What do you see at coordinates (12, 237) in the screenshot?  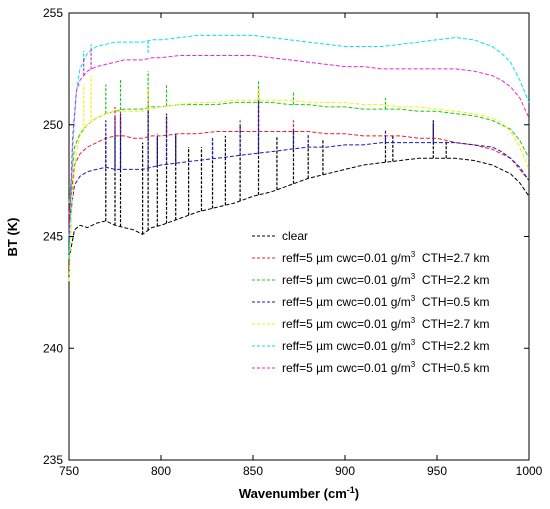 I see `y-axis-label: BT (K)` at bounding box center [12, 237].